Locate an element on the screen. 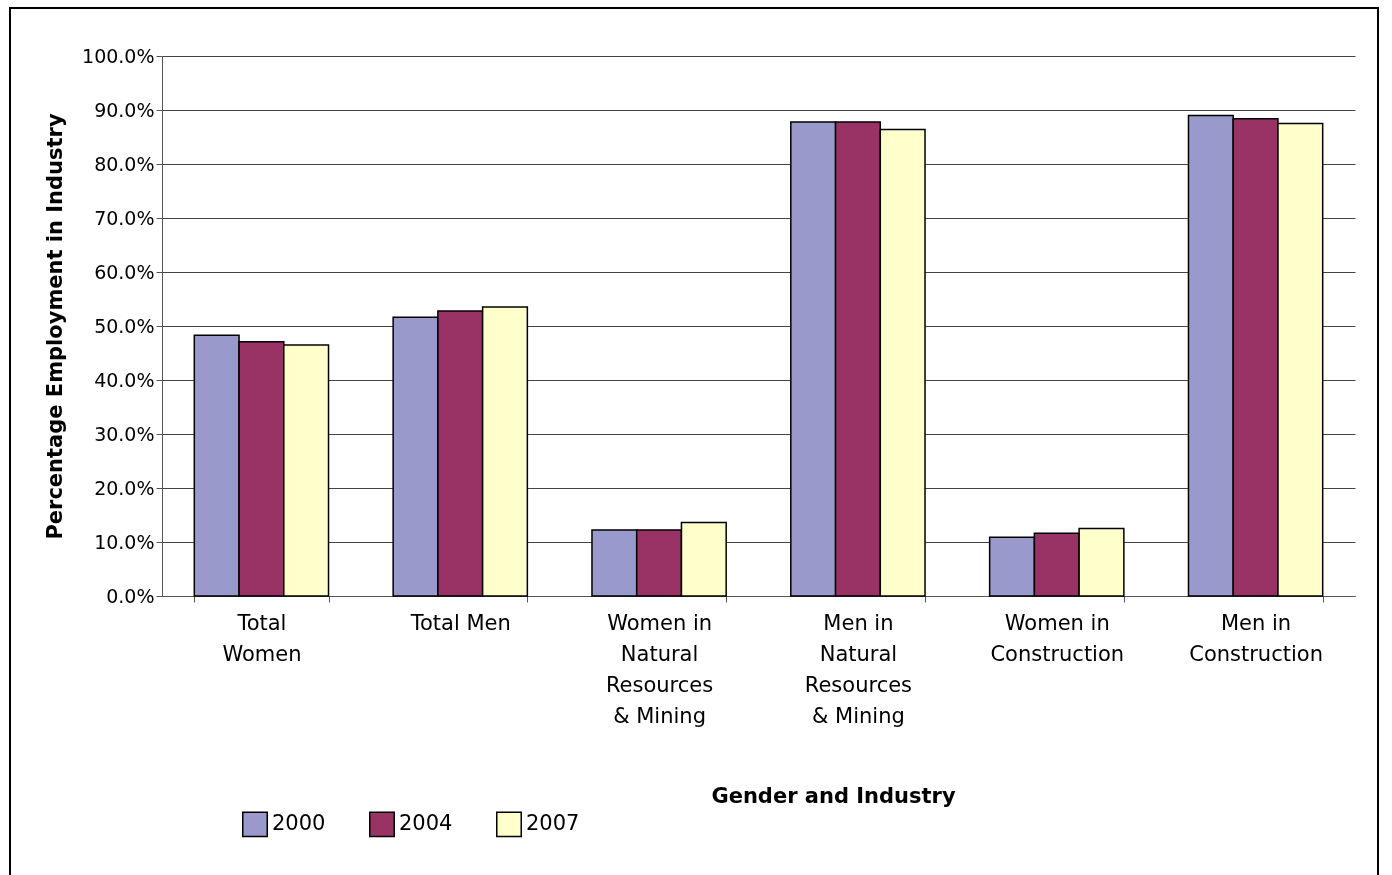 This screenshot has height=875, width=1392. y-tick-label: 60.0% is located at coordinates (124, 271).